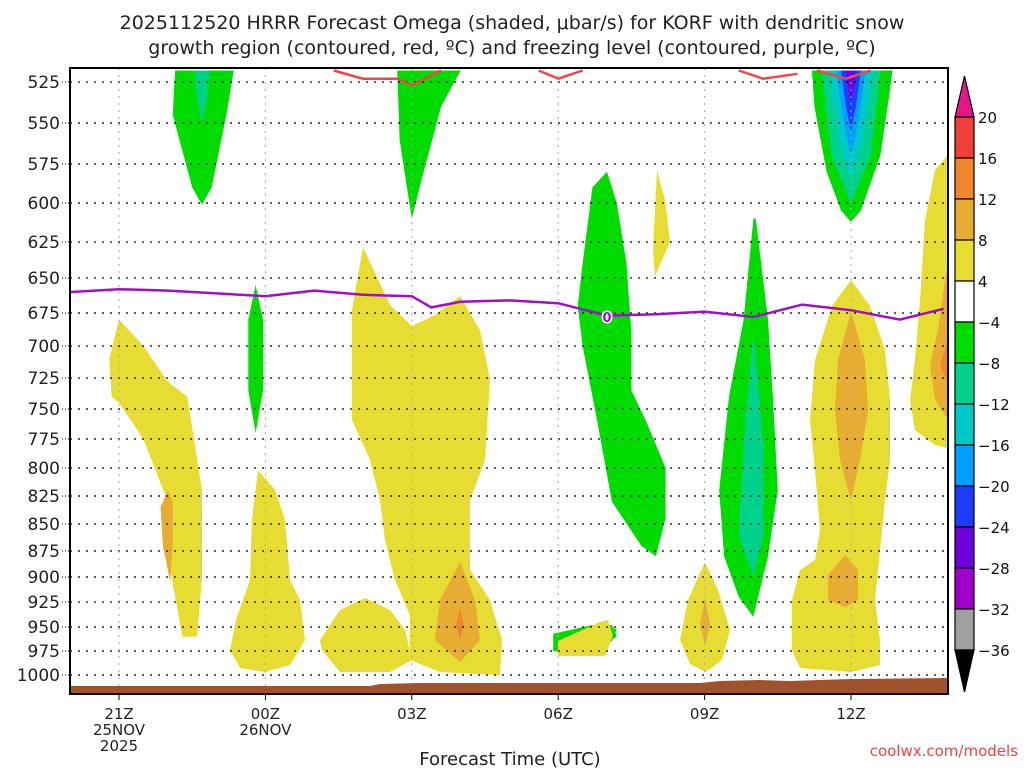  What do you see at coordinates (558, 714) in the screenshot?
I see `x-tick-label-06Z-0: 06Z` at bounding box center [558, 714].